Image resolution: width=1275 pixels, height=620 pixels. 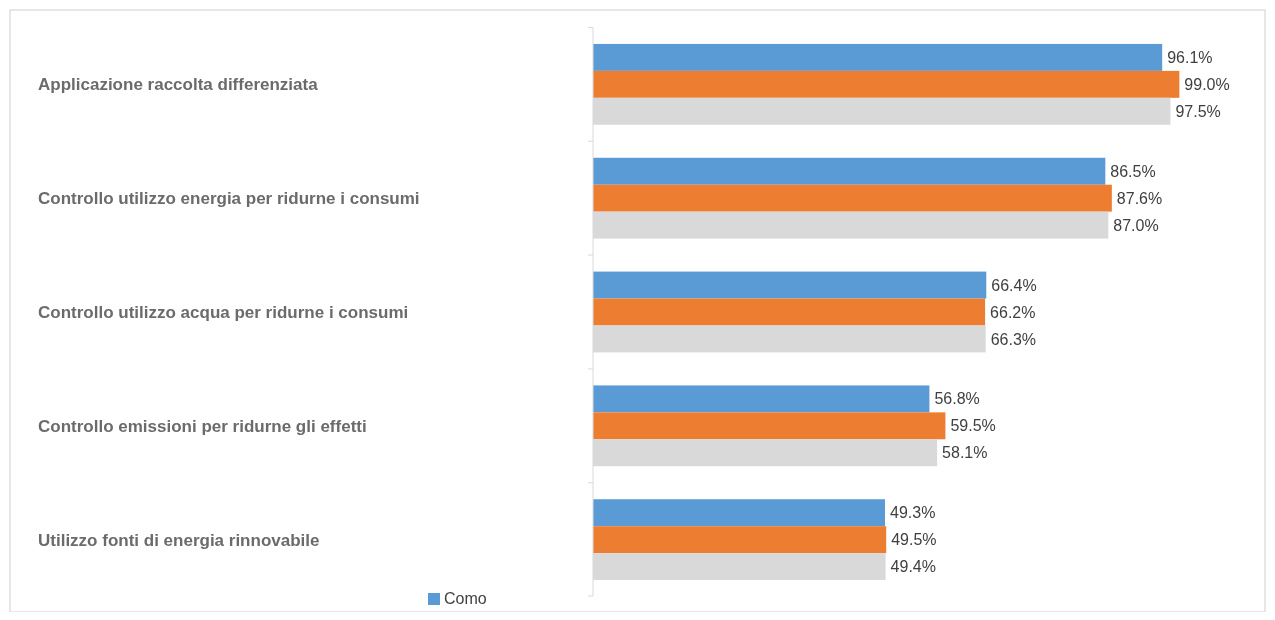 I want to click on data-label: 87.0%, so click(x=1136, y=225).